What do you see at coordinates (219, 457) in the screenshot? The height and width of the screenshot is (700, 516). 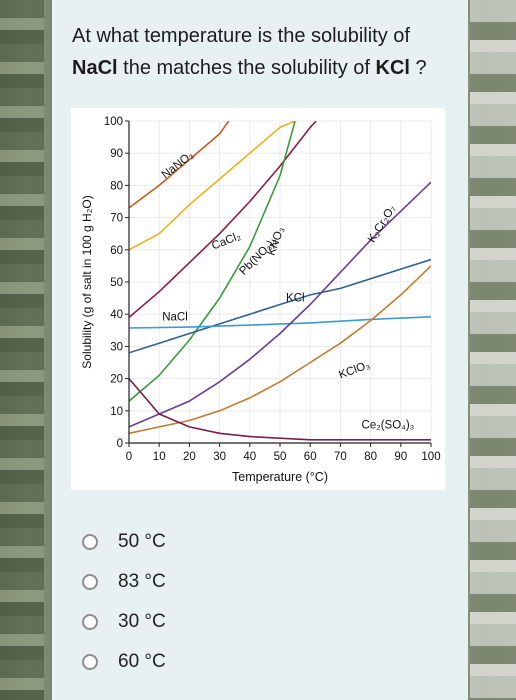 I see `x-tick-label: 30` at bounding box center [219, 457].